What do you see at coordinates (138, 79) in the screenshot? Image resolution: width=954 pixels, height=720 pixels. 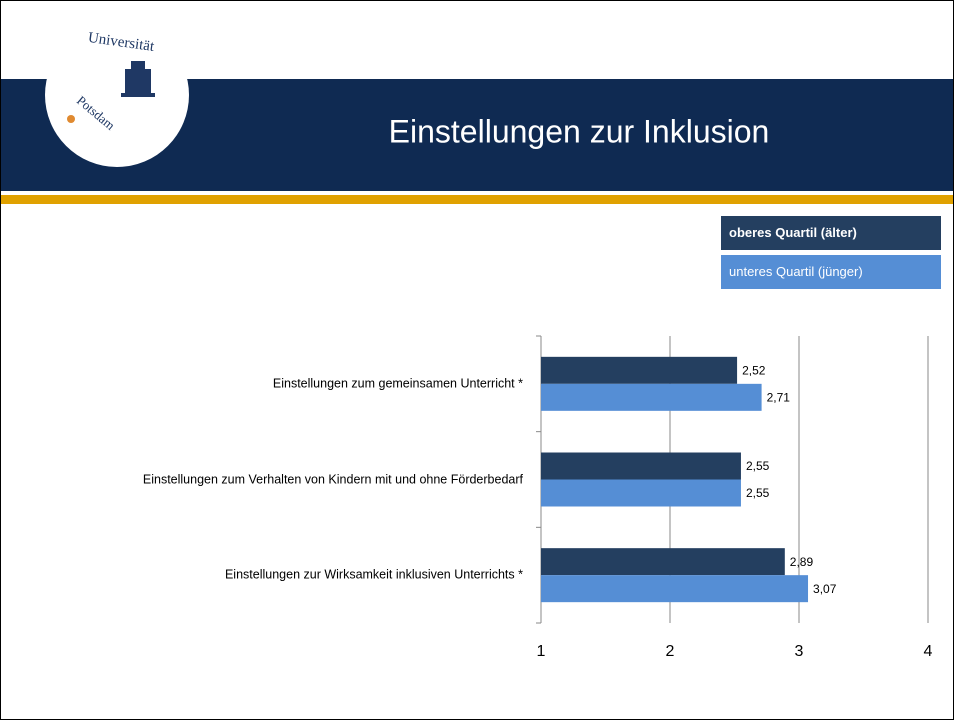 I see `logo-building` at bounding box center [138, 79].